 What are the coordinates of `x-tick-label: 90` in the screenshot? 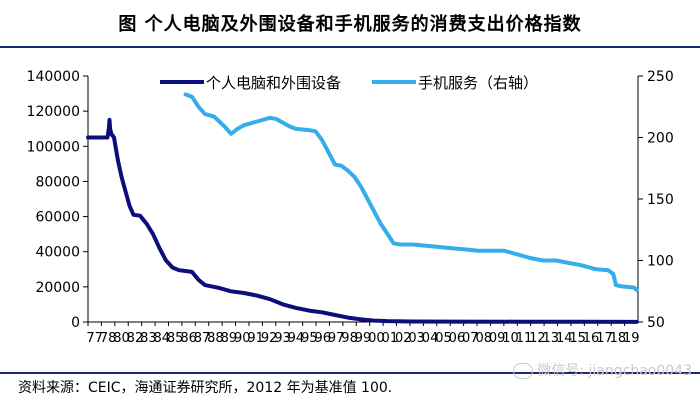 It's located at (242, 338).